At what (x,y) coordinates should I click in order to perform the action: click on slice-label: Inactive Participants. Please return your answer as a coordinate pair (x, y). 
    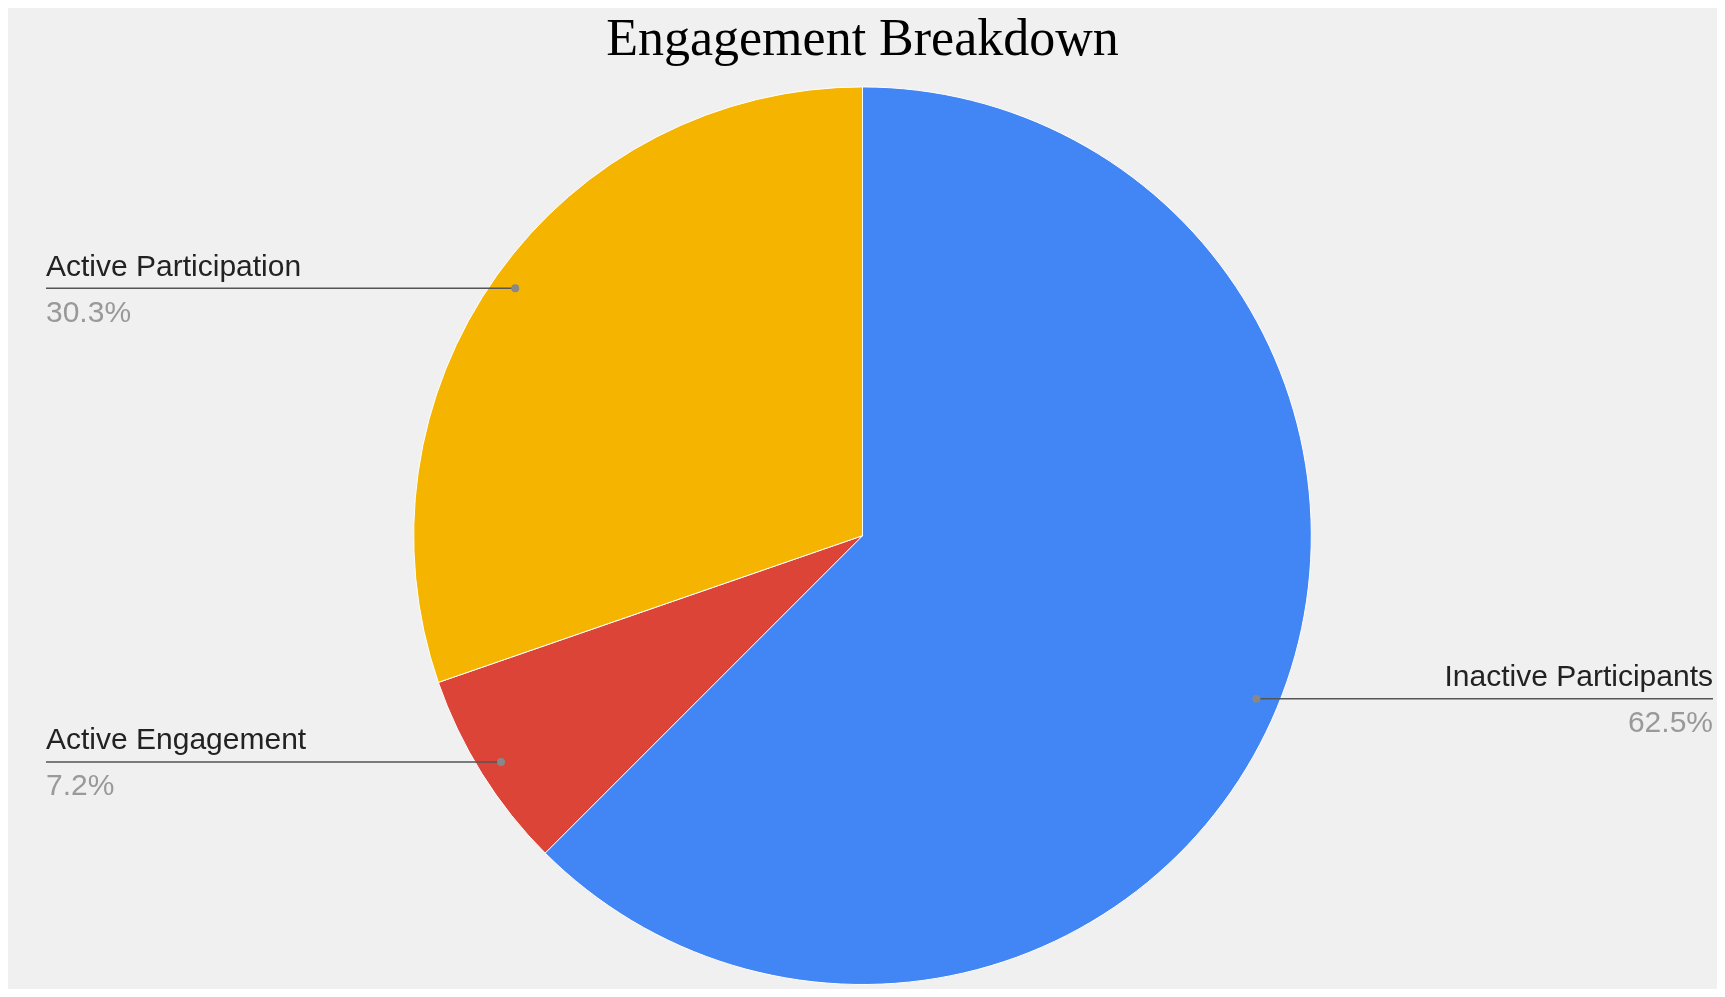
    Looking at the image, I should click on (1578, 676).